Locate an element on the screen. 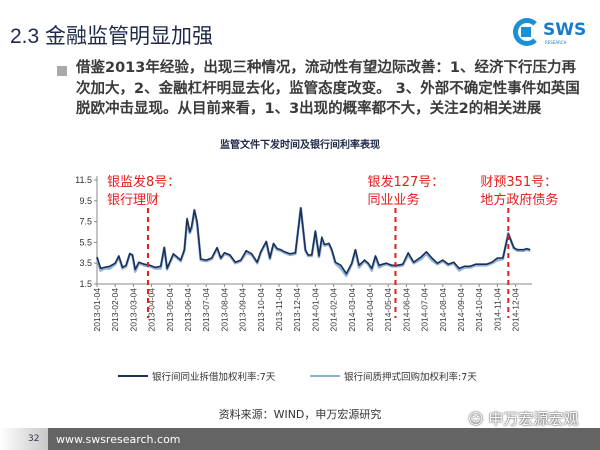 Image resolution: width=600 pixels, height=450 pixels. watermark-text: 申万宏源宏观 is located at coordinates (533, 419).